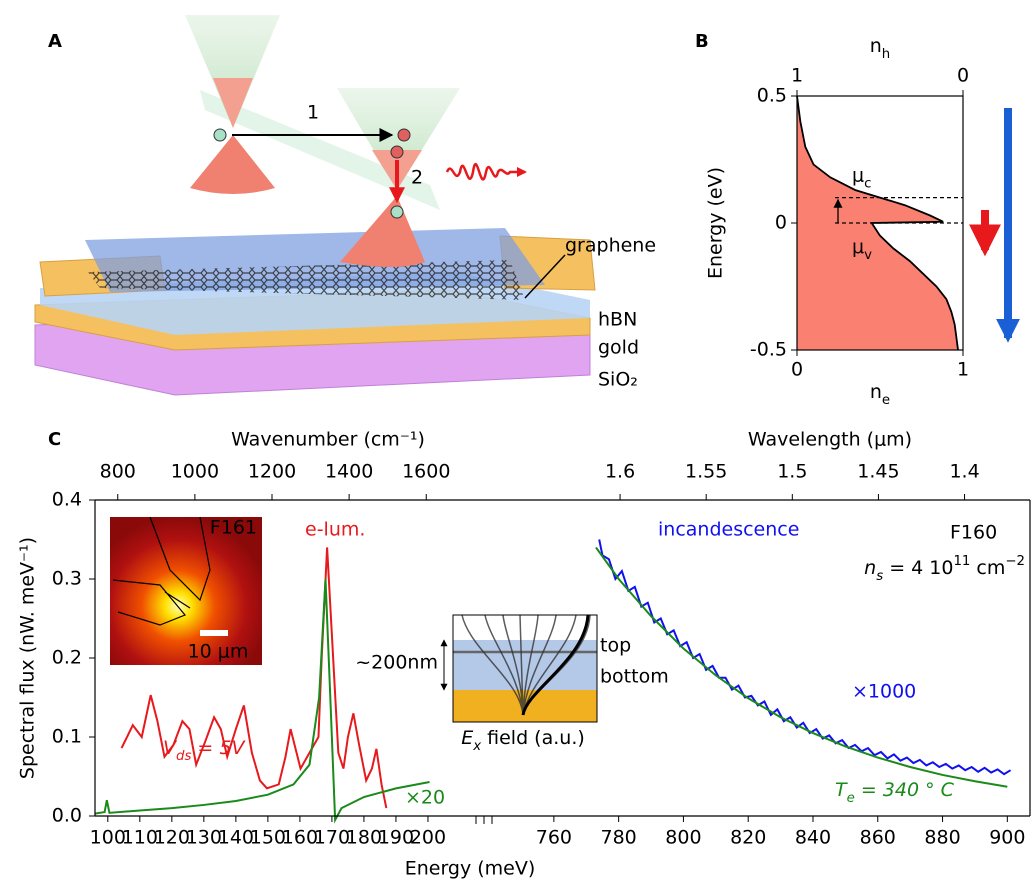 This screenshot has height=883, width=1035. I want to click on annotation: ns = 4 1011 cm−2, so click(944, 569).